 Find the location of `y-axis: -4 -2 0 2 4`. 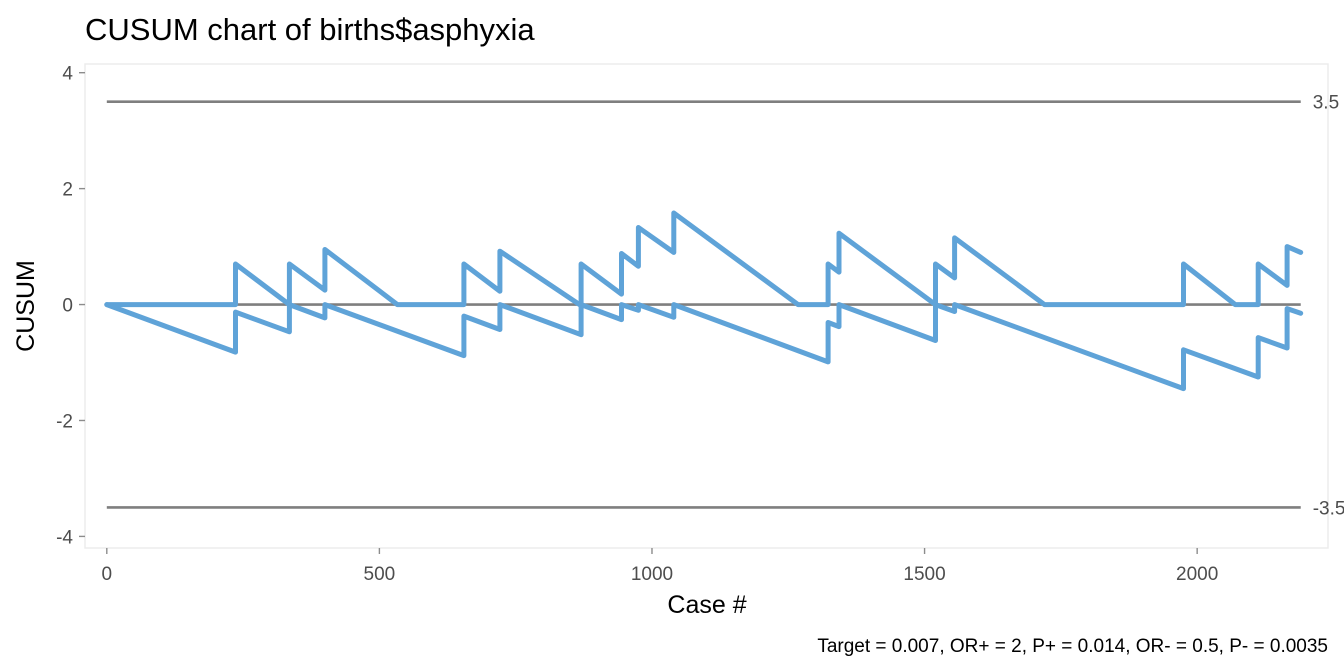

y-axis: -4 -2 0 2 4 is located at coordinates (70, 306).